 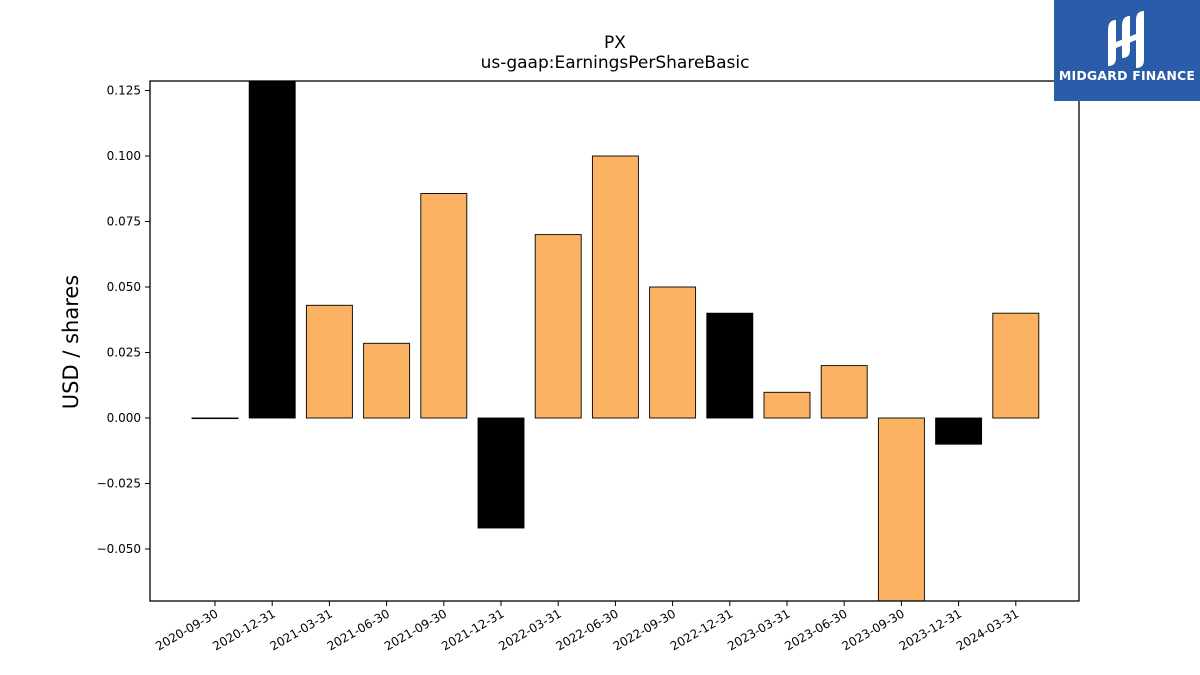 I want to click on y-tick-label: 0.050, so click(x=124, y=287).